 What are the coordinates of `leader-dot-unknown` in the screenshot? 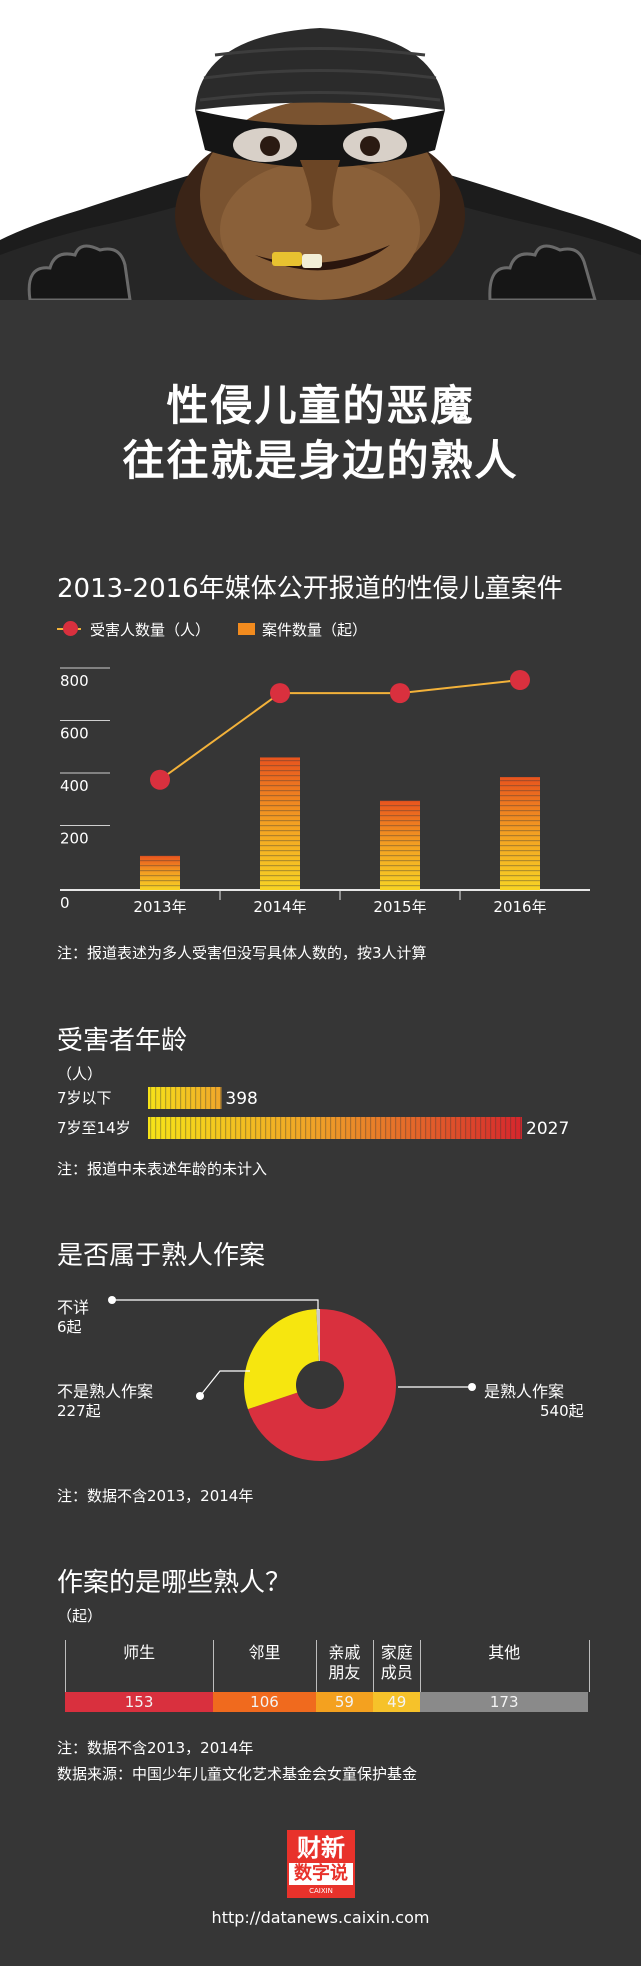 It's located at (112, 1300).